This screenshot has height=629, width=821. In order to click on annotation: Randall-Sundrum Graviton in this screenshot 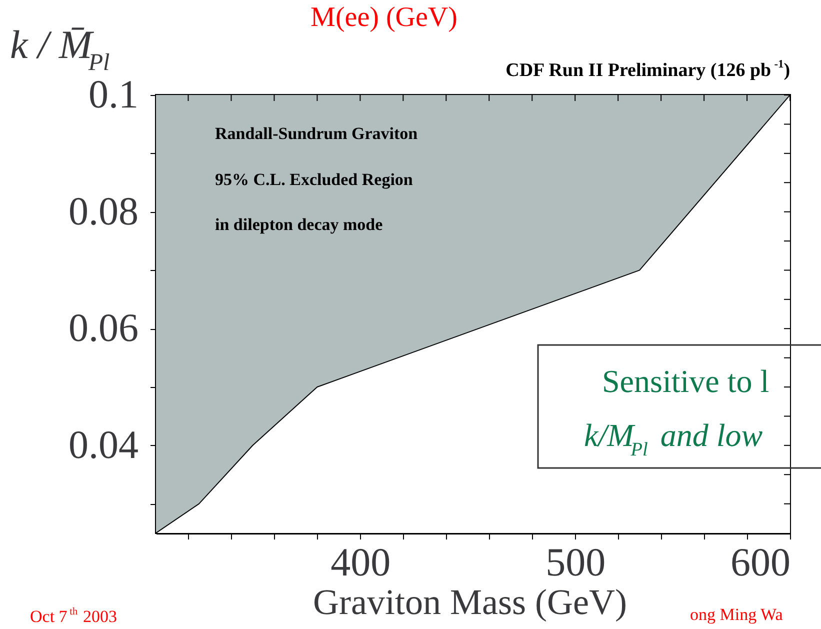, I will do `click(316, 133)`.